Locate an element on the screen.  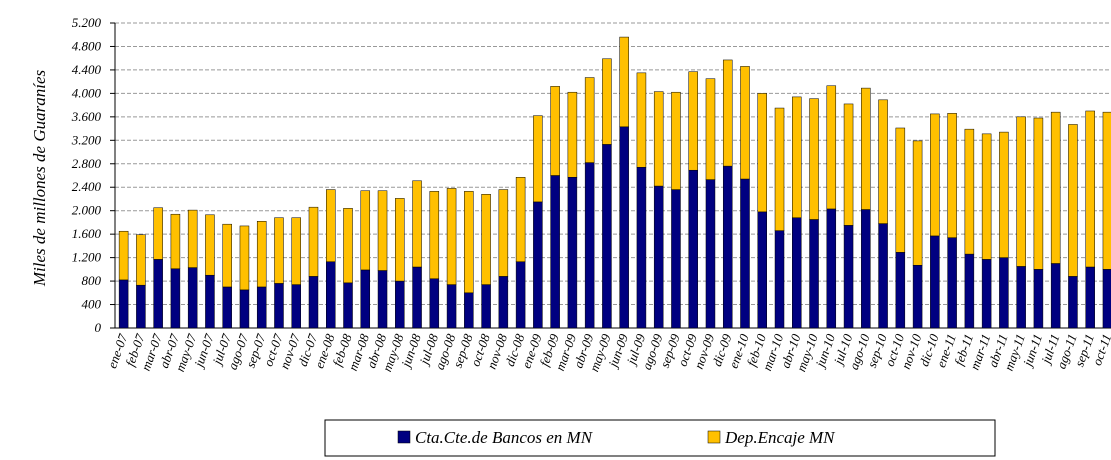
y-tick-label: 0 is located at coordinates (98, 327).